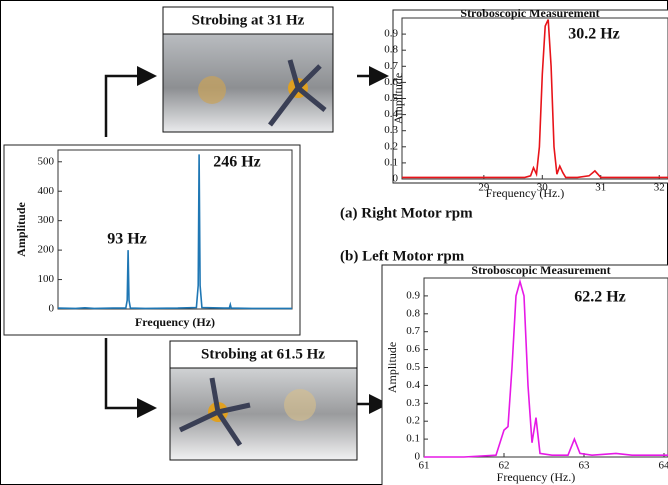  I want to click on annotation: 30.2 Hz, so click(594, 34).